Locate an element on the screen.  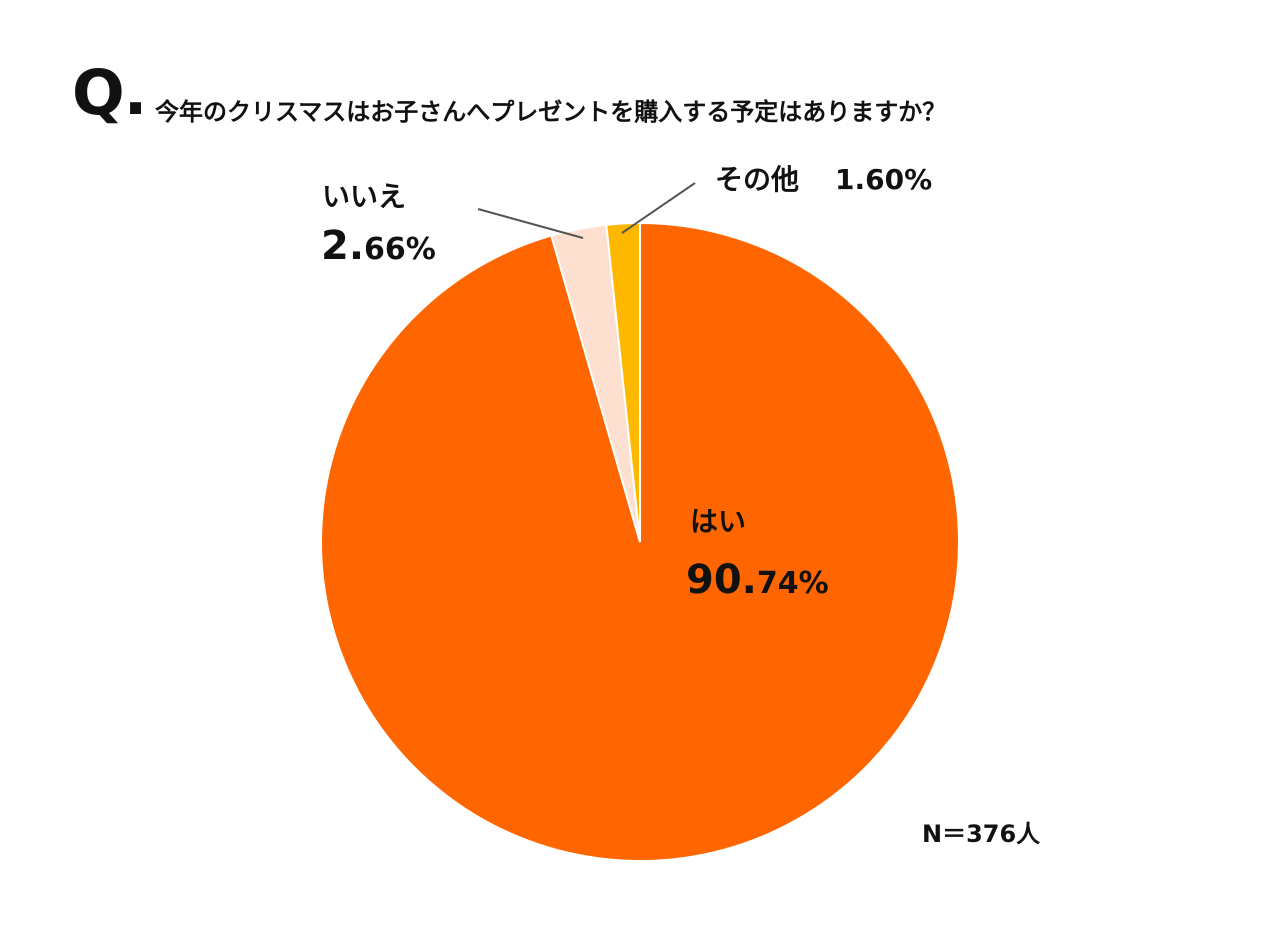
slice-value-iie-big: 2. is located at coordinates (343, 246).